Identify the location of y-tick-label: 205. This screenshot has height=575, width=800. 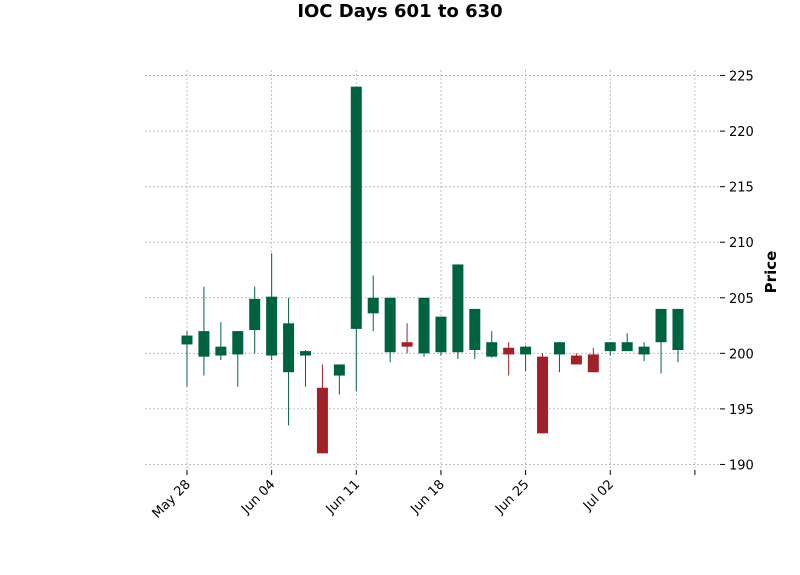
(741, 299).